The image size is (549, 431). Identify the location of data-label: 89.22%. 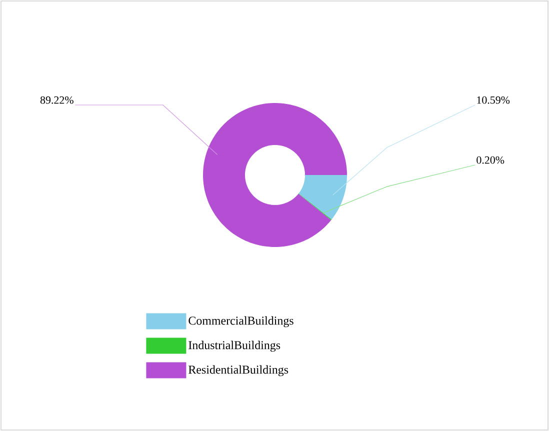
(57, 100).